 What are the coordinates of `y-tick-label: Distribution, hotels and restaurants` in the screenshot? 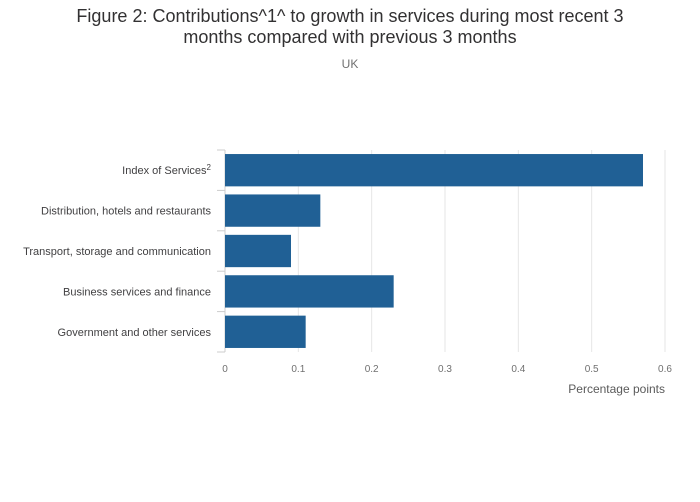 It's located at (126, 212).